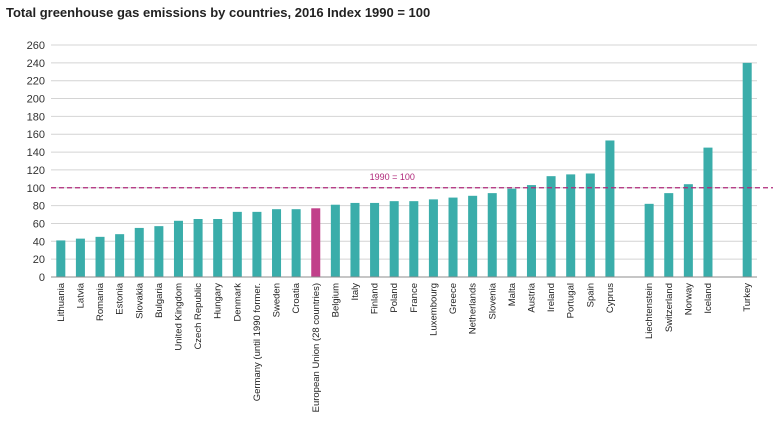 This screenshot has width=774, height=428. What do you see at coordinates (36, 64) in the screenshot?
I see `y-tick-label: 240` at bounding box center [36, 64].